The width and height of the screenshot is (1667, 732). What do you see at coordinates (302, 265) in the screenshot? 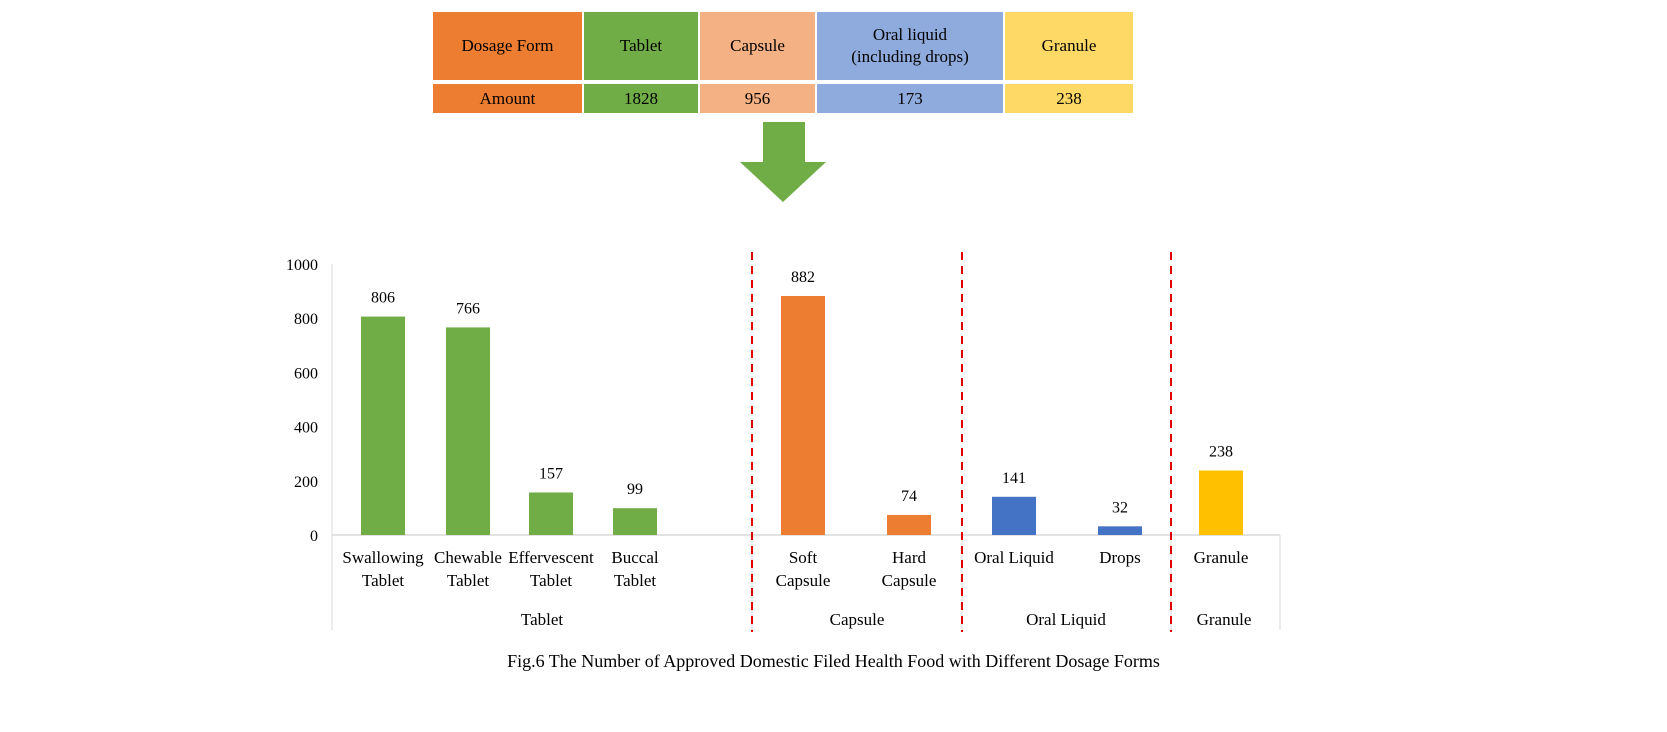
I see `y-tick-label: 1000` at bounding box center [302, 265].